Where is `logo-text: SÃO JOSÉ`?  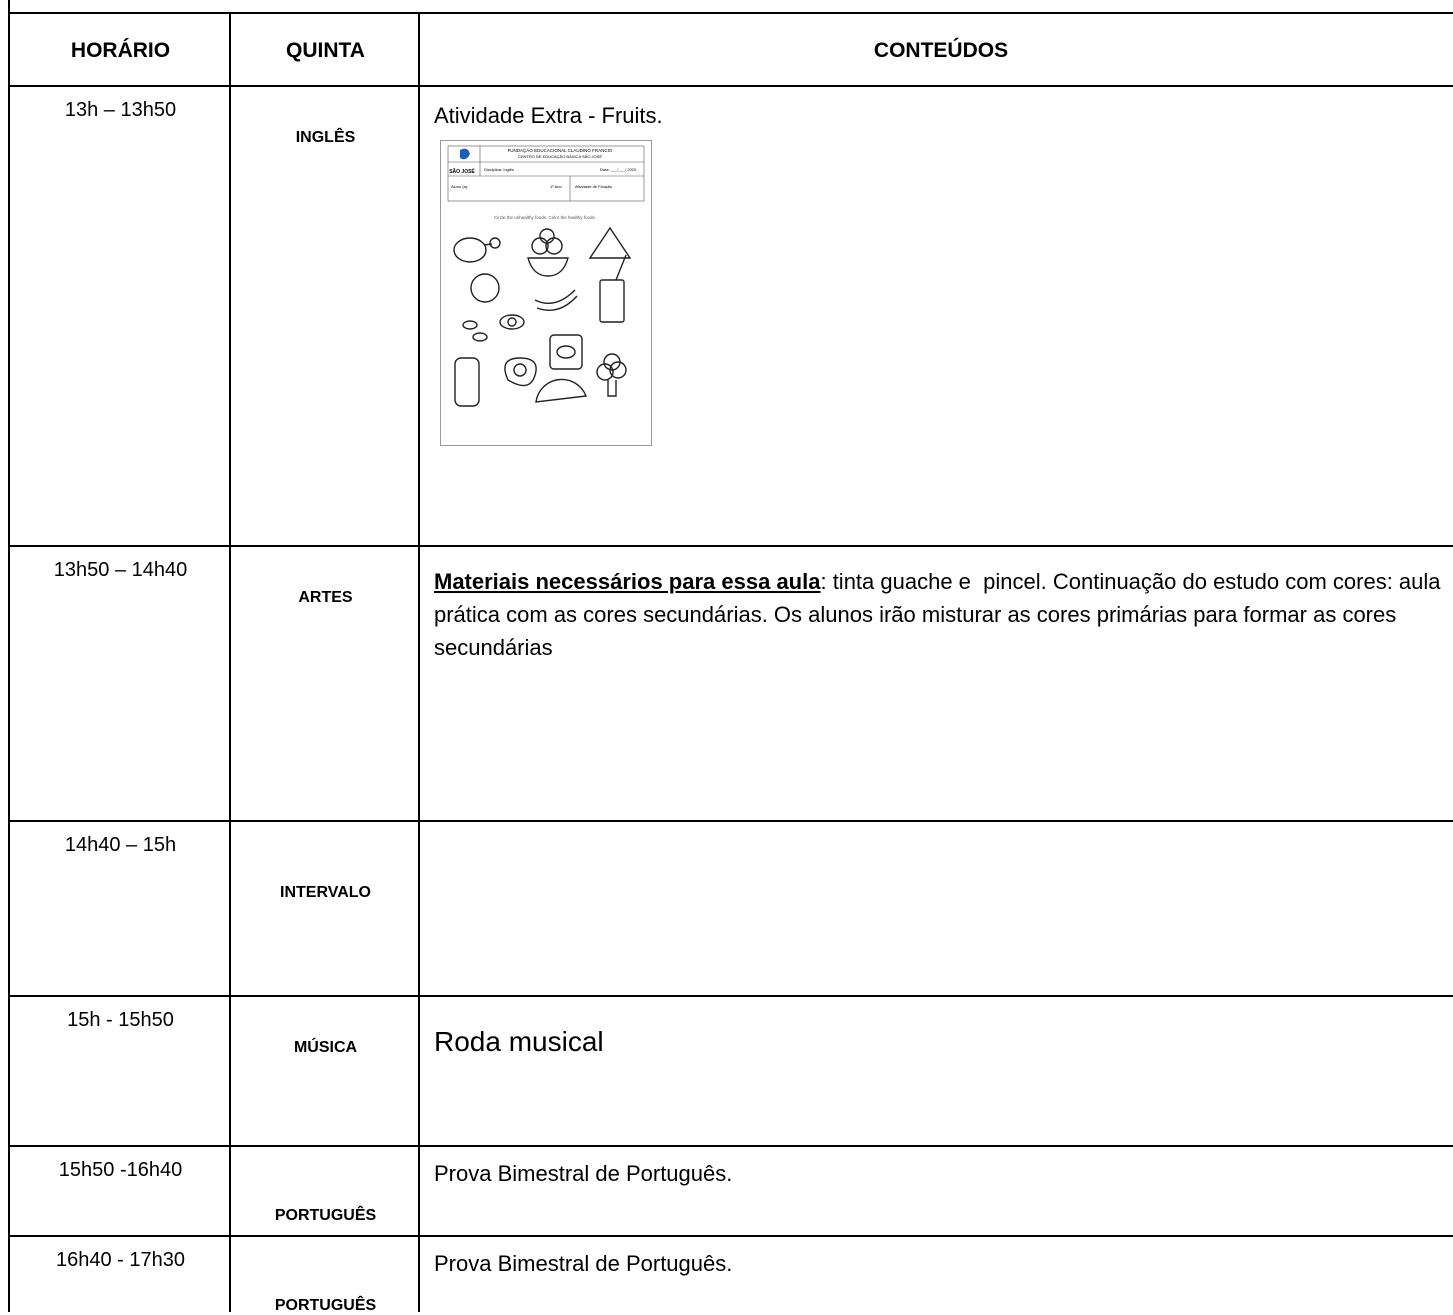
logo-text: SÃO JOSÉ is located at coordinates (462, 171).